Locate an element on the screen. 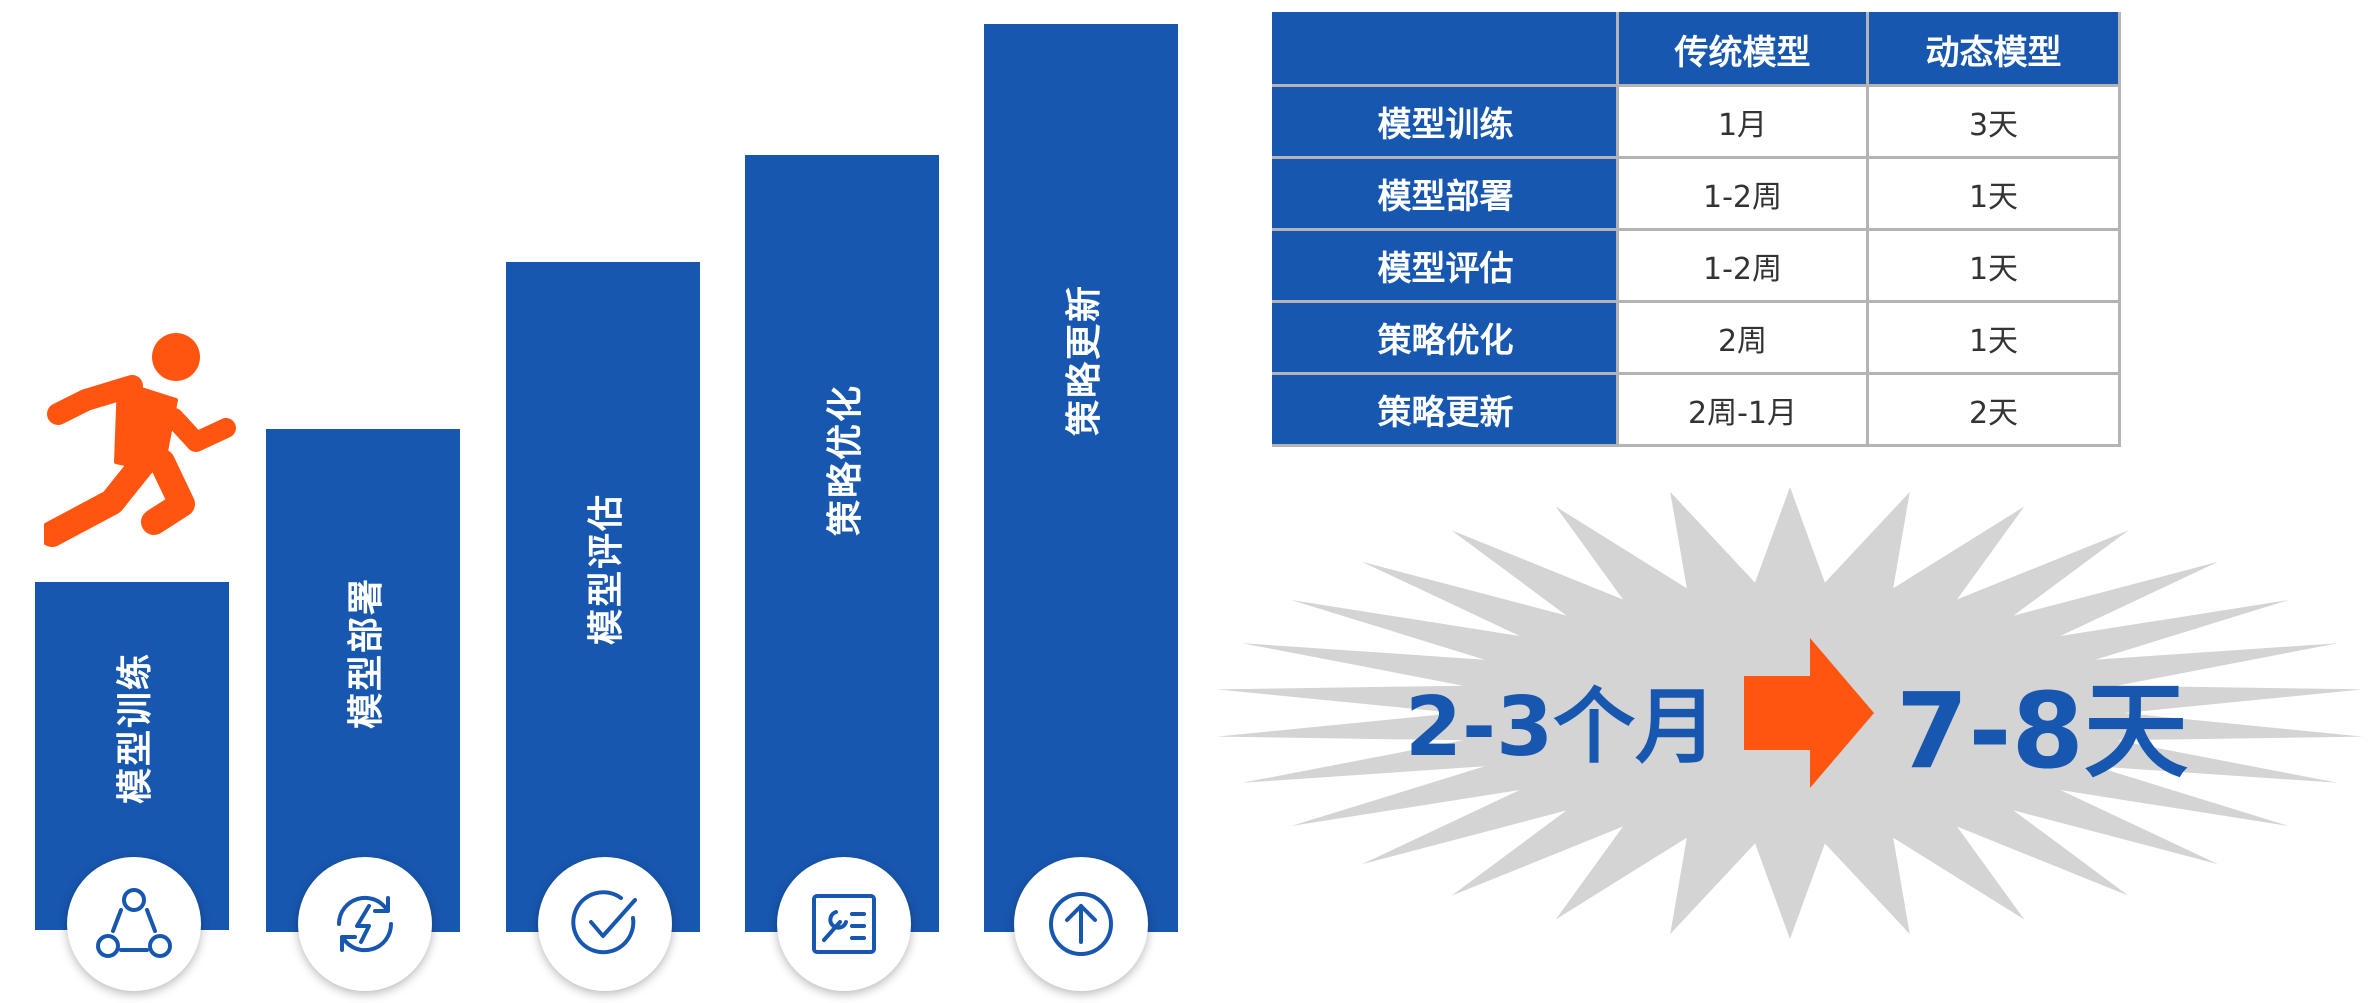 The height and width of the screenshot is (1003, 2376). step-label: 模型部署 is located at coordinates (366, 652).